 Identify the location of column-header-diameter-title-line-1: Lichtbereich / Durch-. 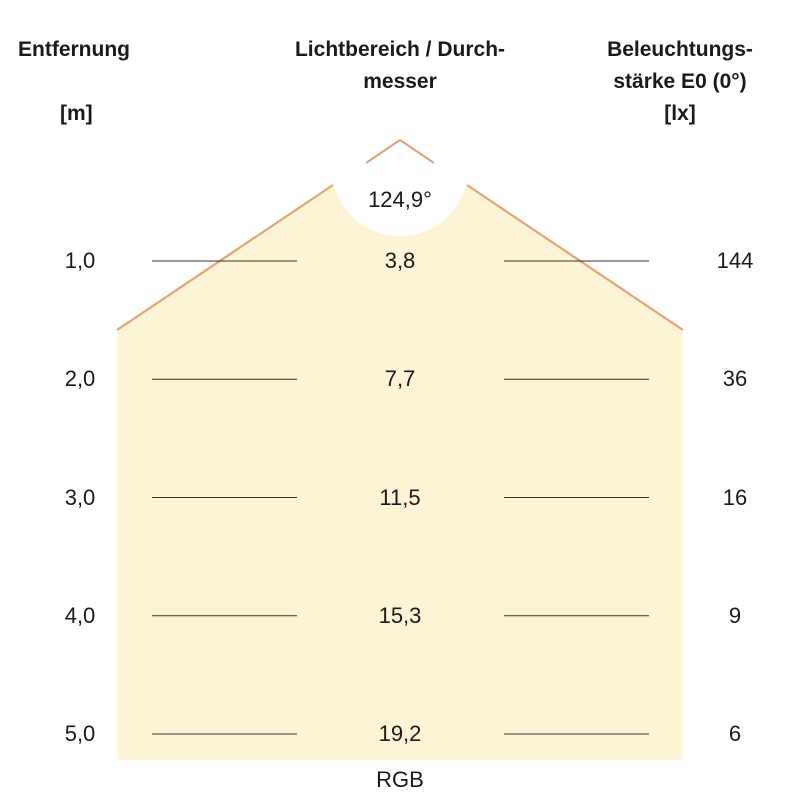
(400, 49).